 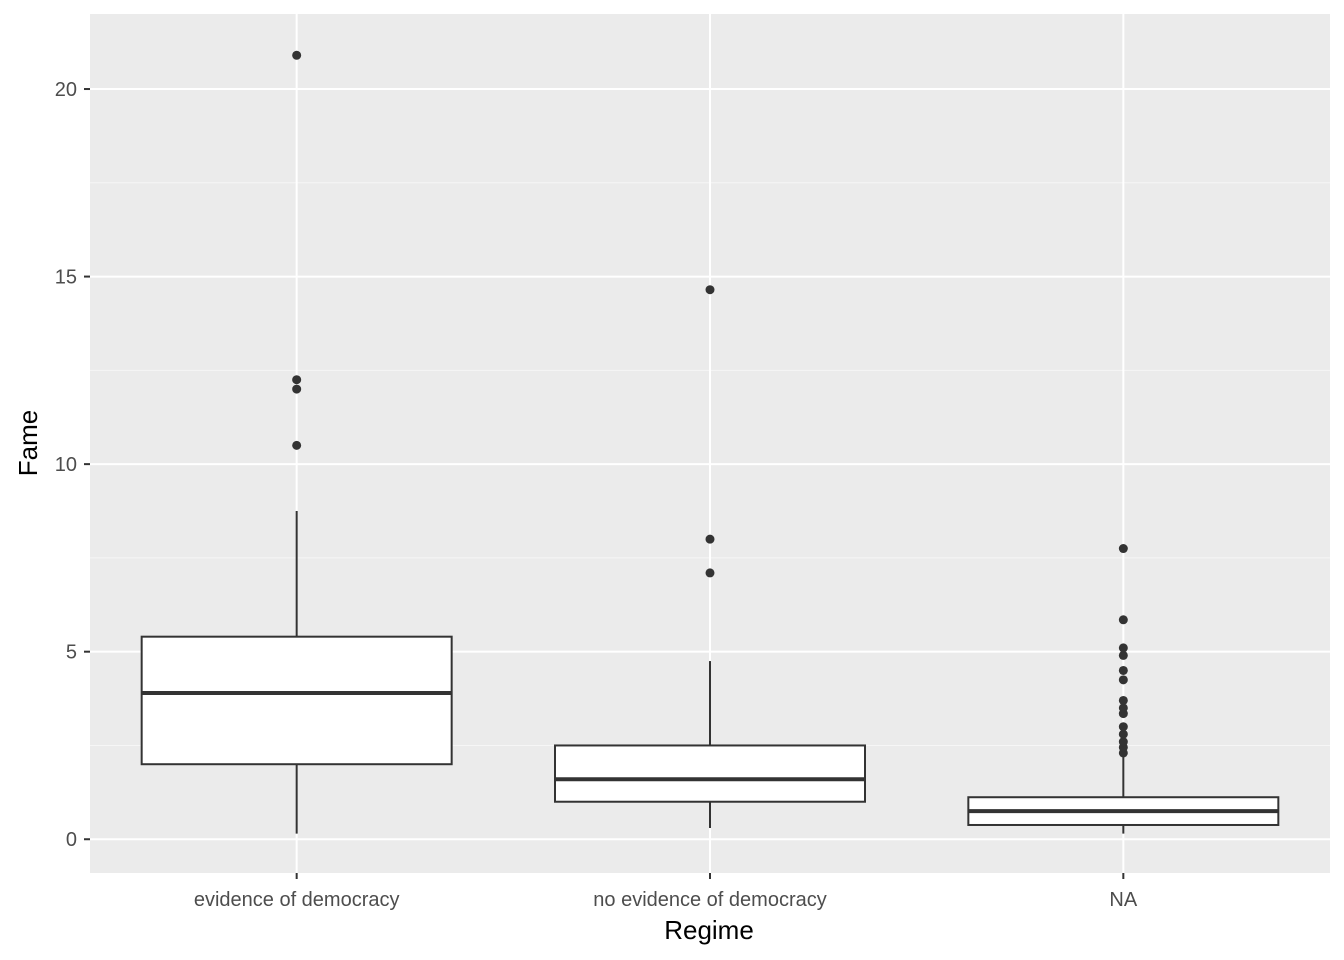 I want to click on y-tick-label: 10, so click(x=66, y=465).